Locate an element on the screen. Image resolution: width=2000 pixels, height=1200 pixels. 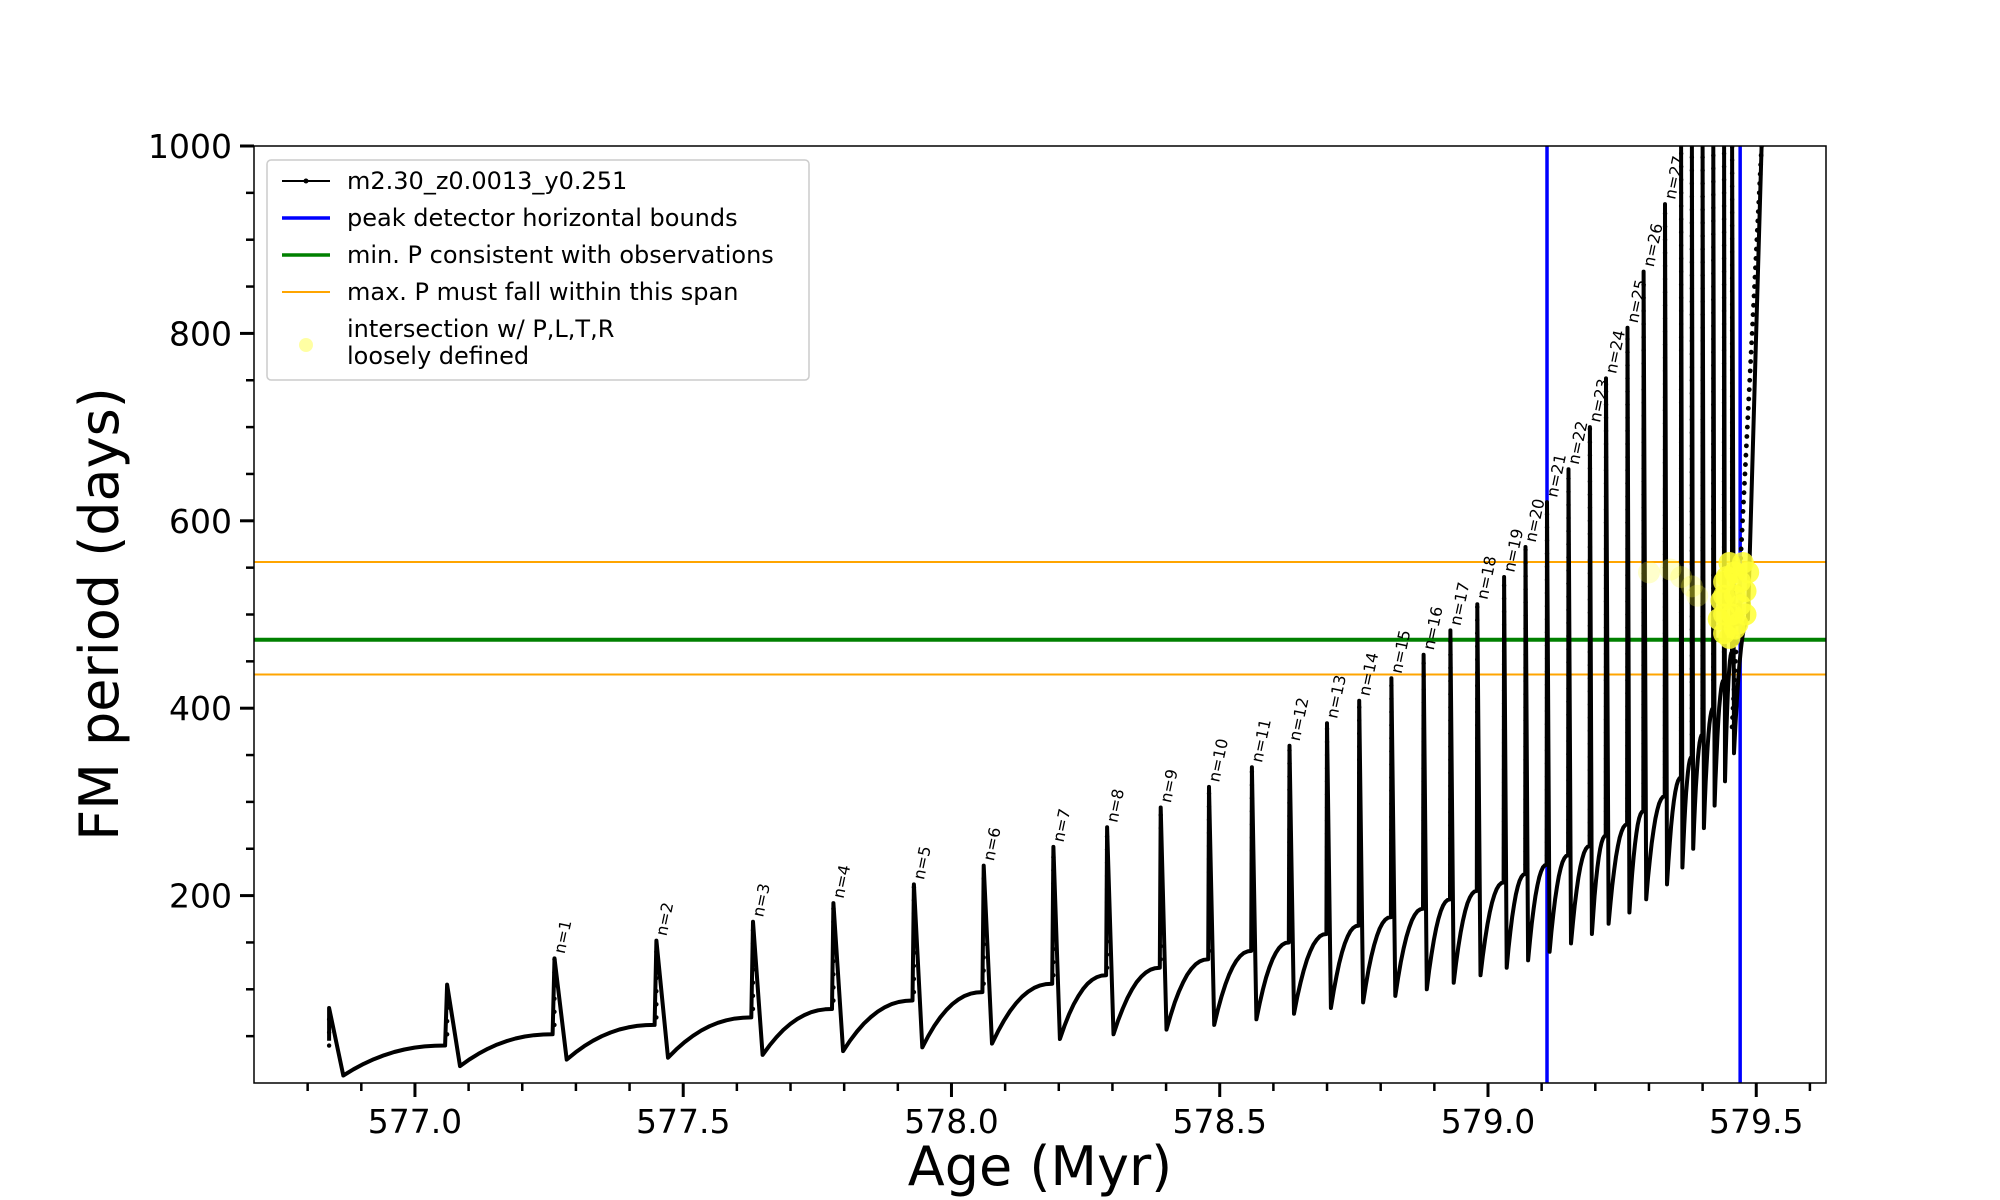
x-tick-label: 578.0 is located at coordinates (951, 1121).